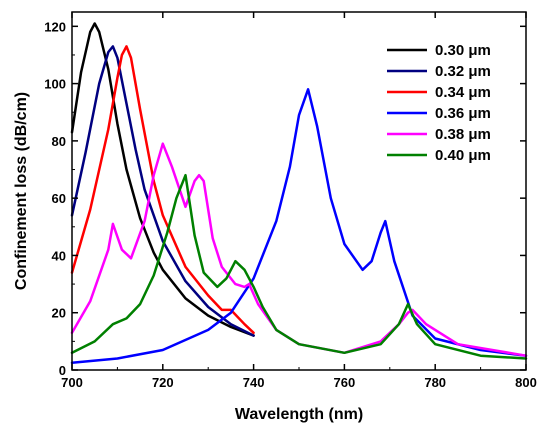 The width and height of the screenshot is (550, 436). I want to click on x-tick-label: 800, so click(526, 382).